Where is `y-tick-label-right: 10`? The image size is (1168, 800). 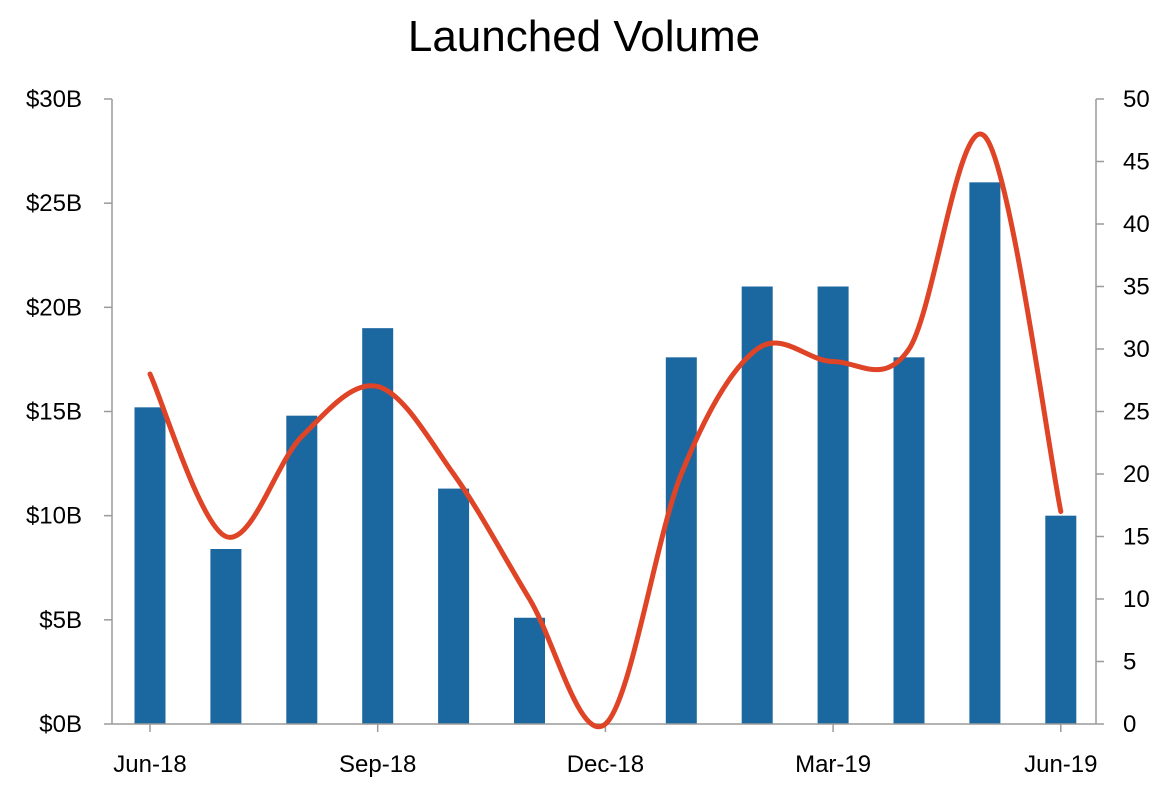
y-tick-label-right: 10 is located at coordinates (1136, 599).